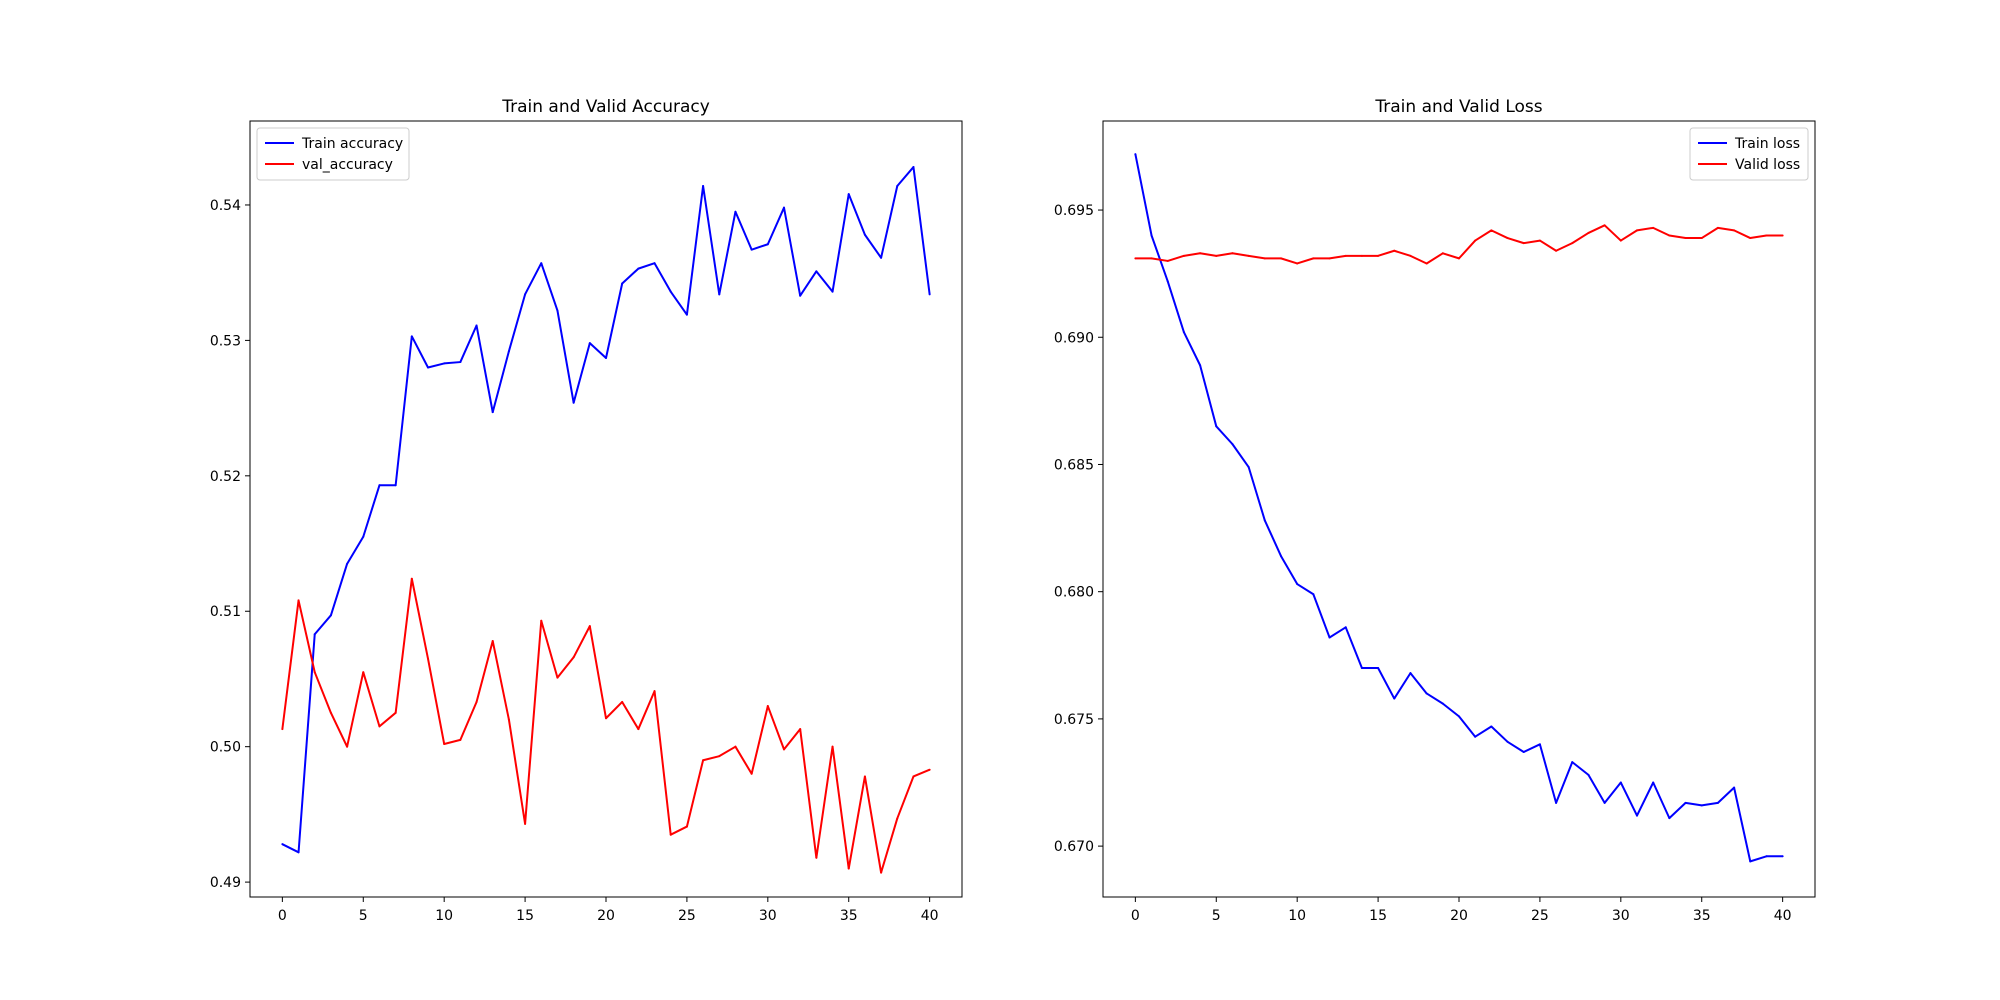 The image size is (2000, 1000). I want to click on accuracy-y-tick-label: 0.53, so click(225, 341).